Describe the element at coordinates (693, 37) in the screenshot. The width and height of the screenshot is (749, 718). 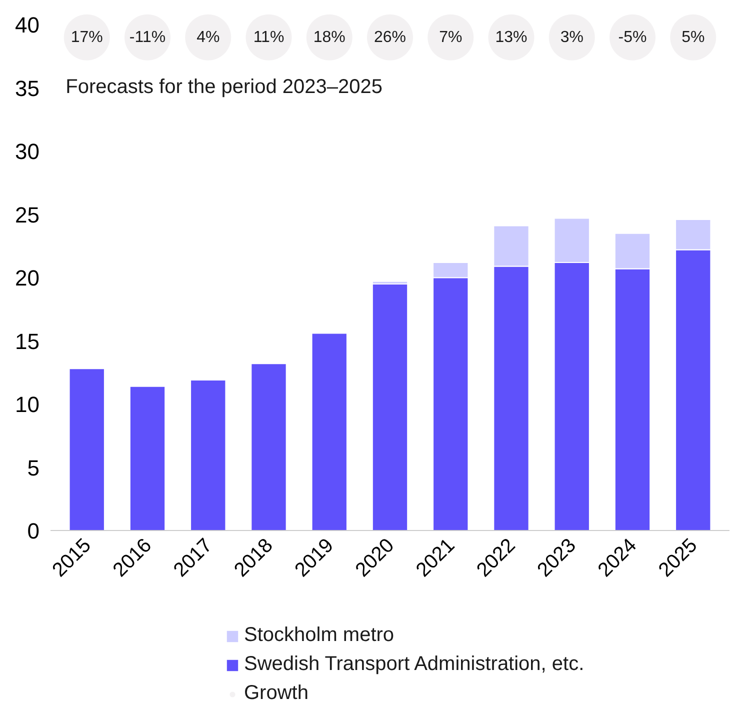
I see `annotation: 5%` at that location.